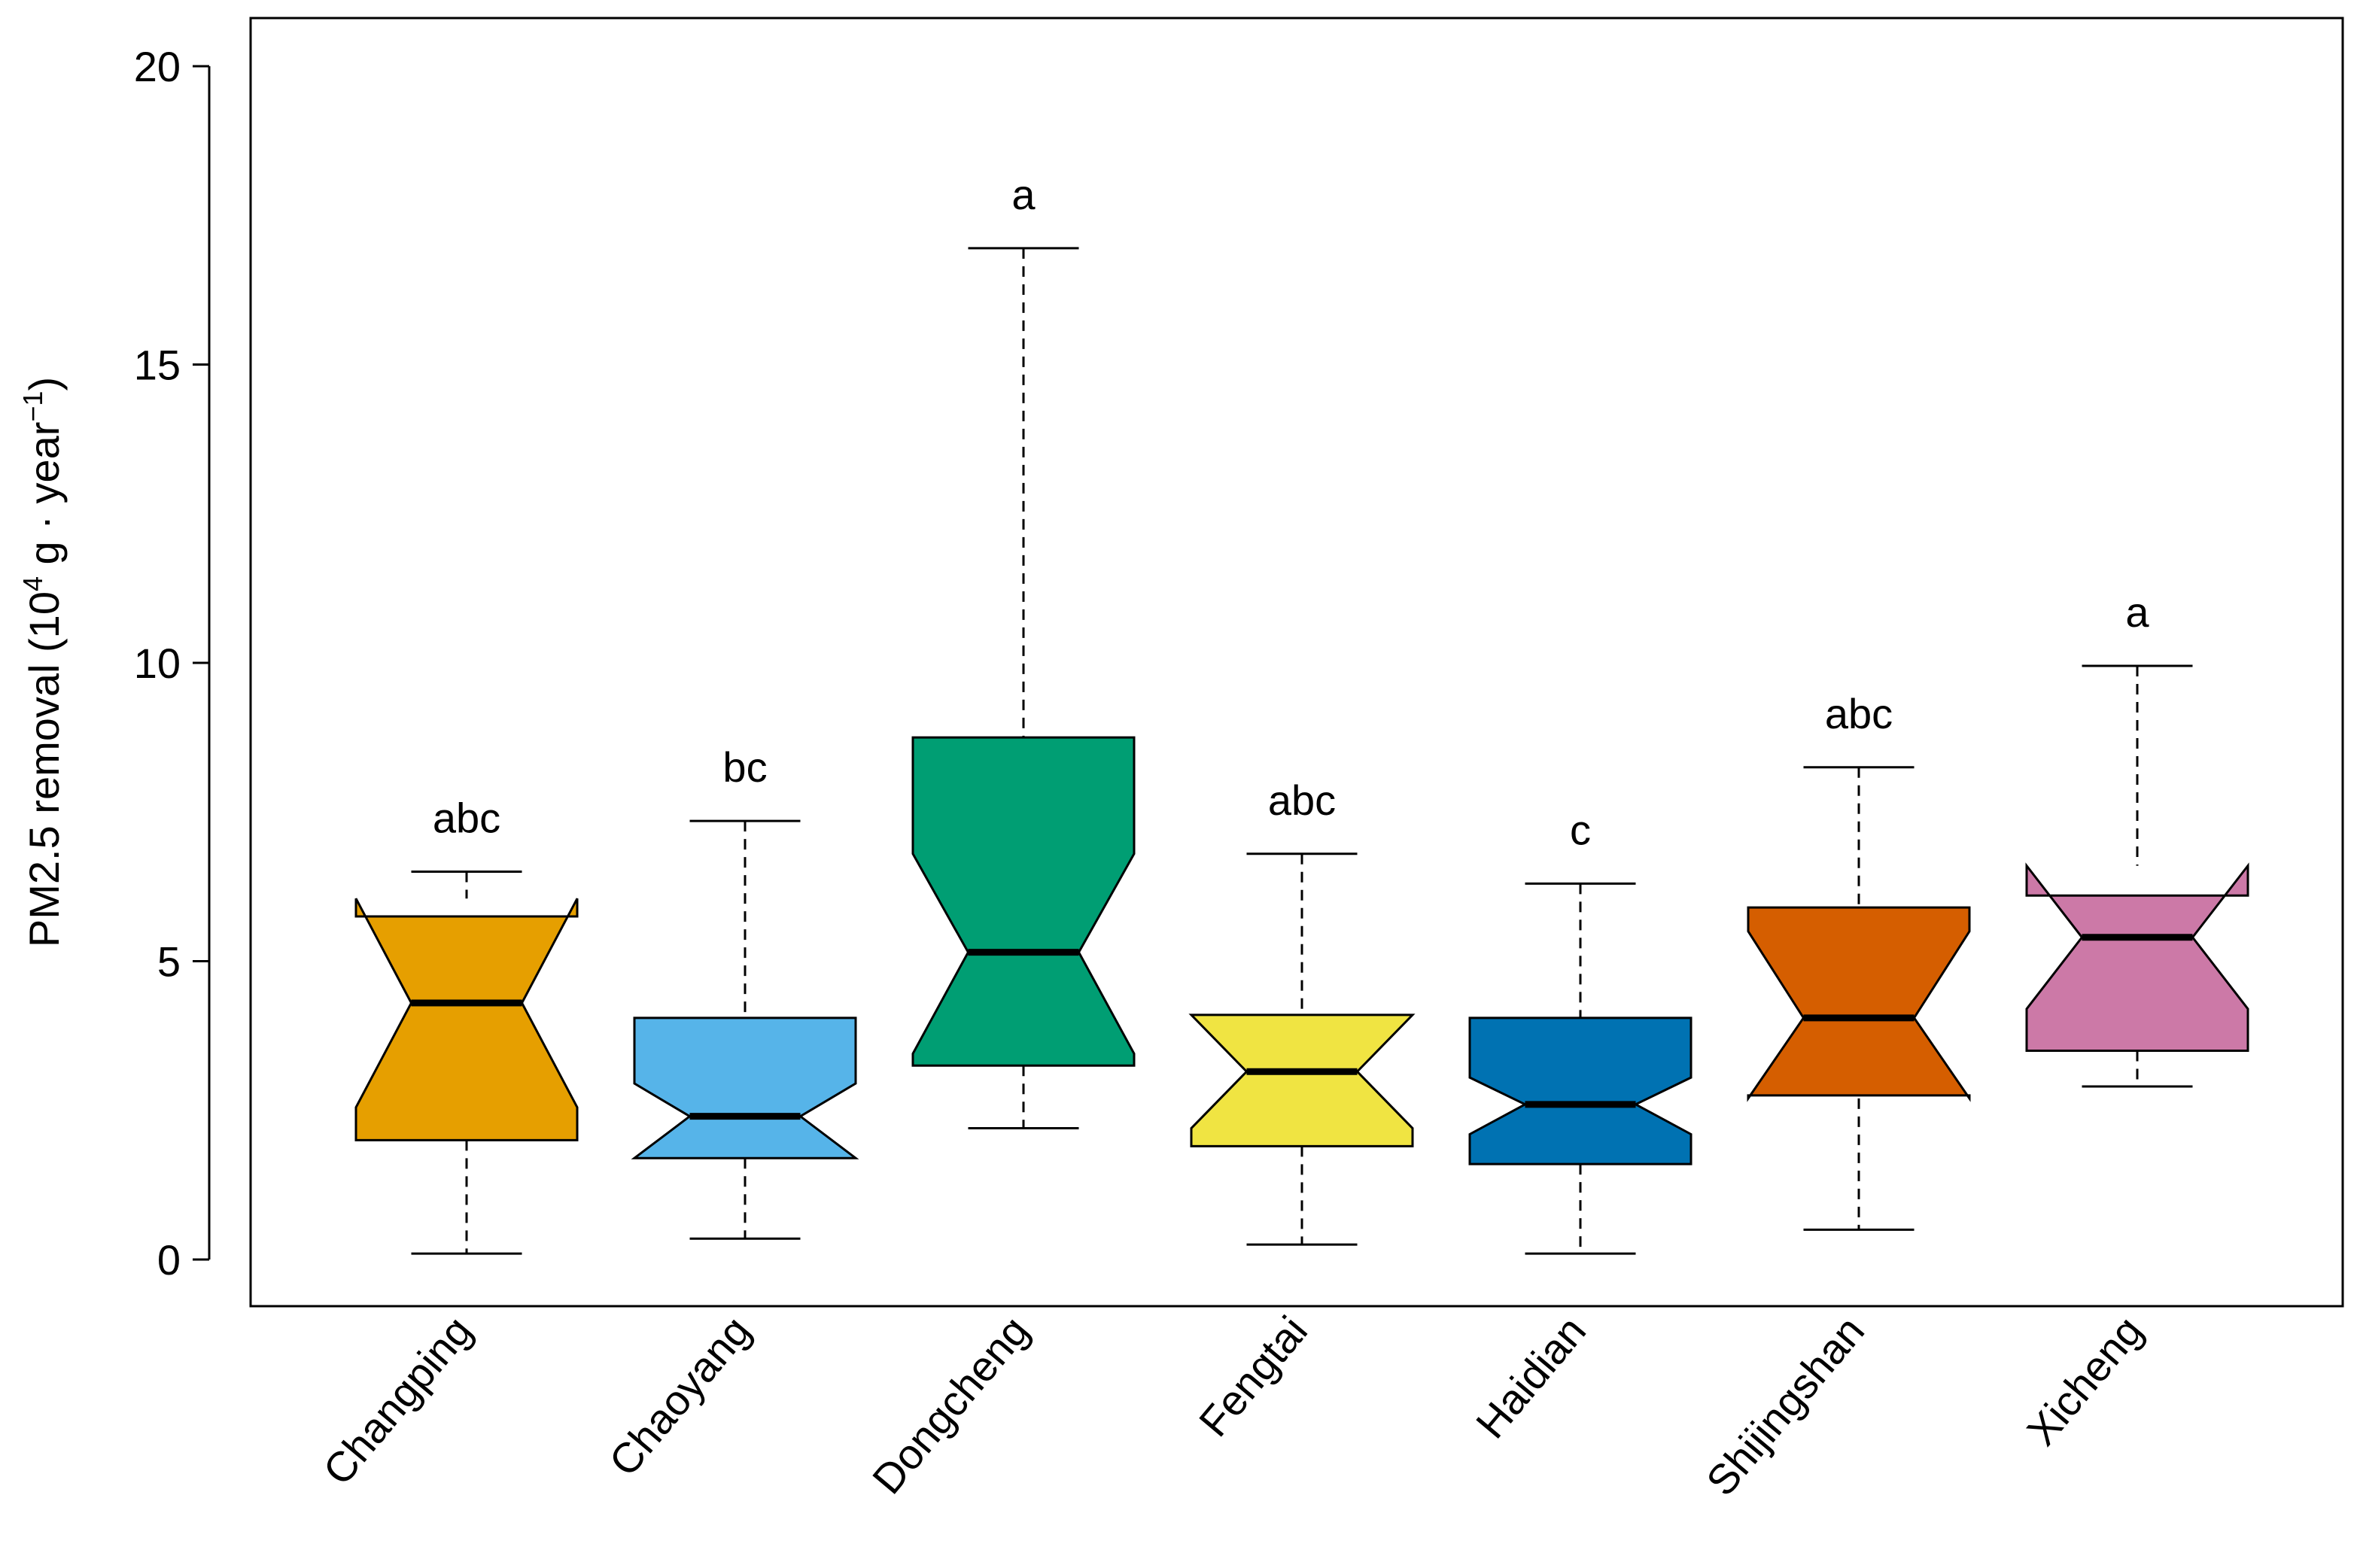 This screenshot has height=1568, width=2354. I want to click on box-dongcheng: a, so click(1024, 650).